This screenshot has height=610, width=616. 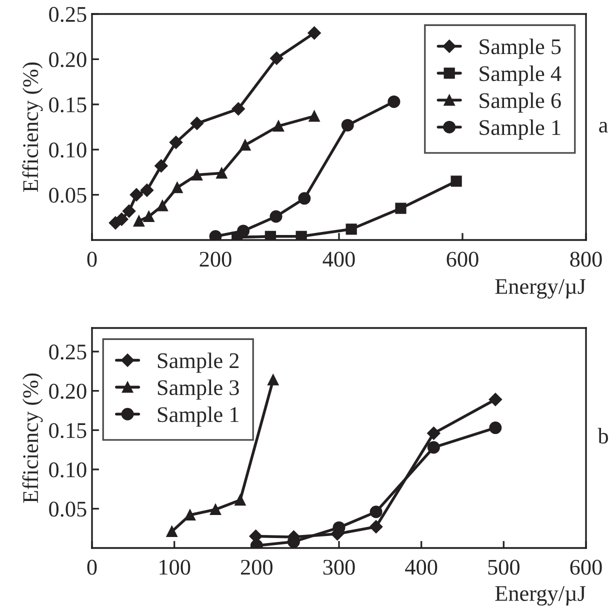 What do you see at coordinates (521, 76) in the screenshot?
I see `legend-label: Sample 4` at bounding box center [521, 76].